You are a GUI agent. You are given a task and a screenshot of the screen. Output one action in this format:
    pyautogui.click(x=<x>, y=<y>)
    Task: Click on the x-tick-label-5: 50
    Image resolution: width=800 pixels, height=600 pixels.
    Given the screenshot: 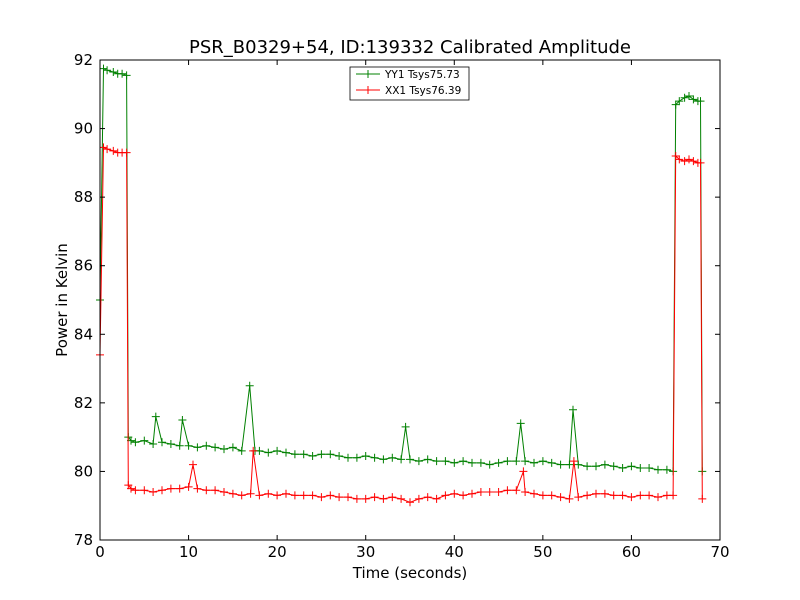 What is the action you would take?
    pyautogui.click(x=542, y=552)
    